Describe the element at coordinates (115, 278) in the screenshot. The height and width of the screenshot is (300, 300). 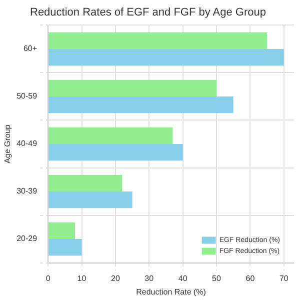
I see `x-tick-label: 20` at that location.